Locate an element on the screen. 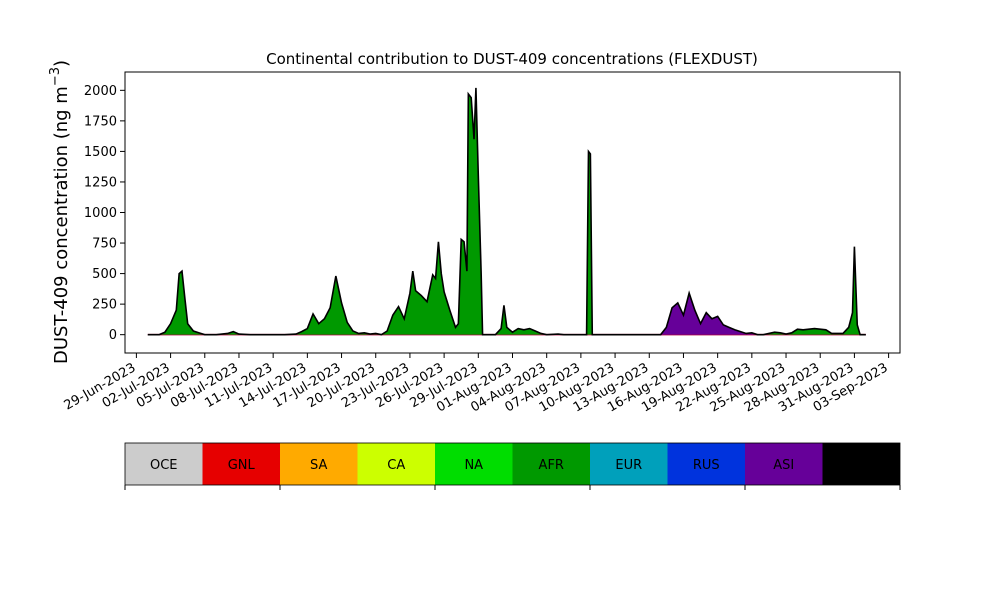  colorbar-label-asi: ASI is located at coordinates (783, 465).